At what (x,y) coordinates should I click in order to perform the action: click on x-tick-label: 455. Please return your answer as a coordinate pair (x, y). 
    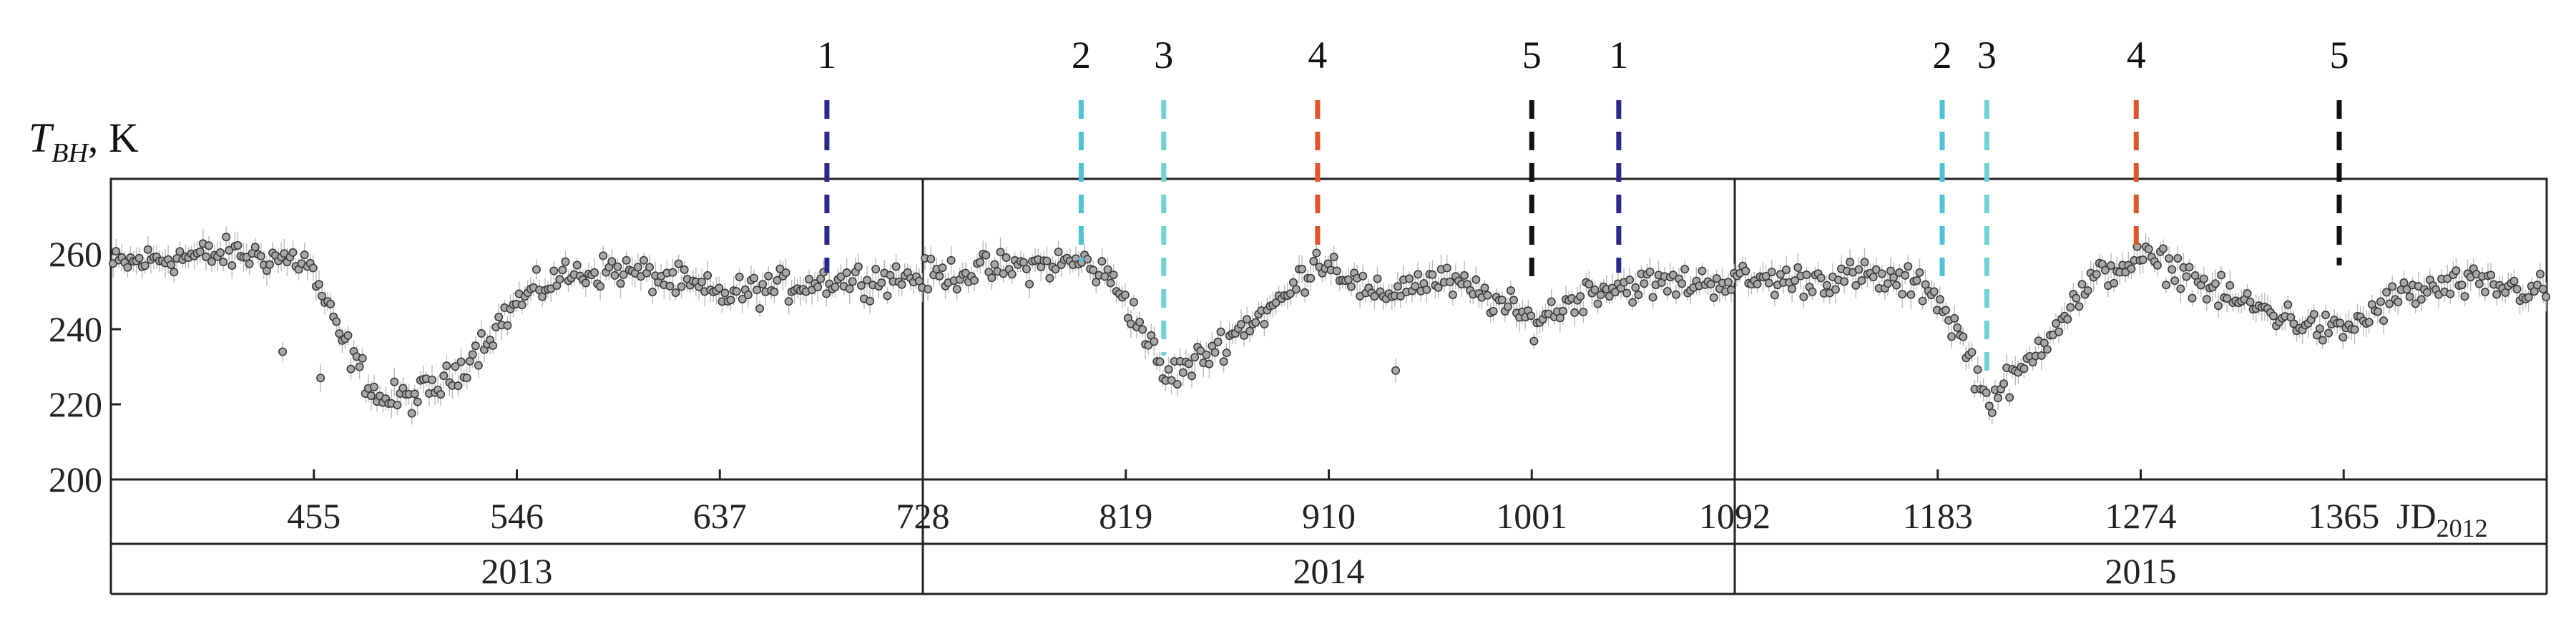
    Looking at the image, I should click on (314, 516).